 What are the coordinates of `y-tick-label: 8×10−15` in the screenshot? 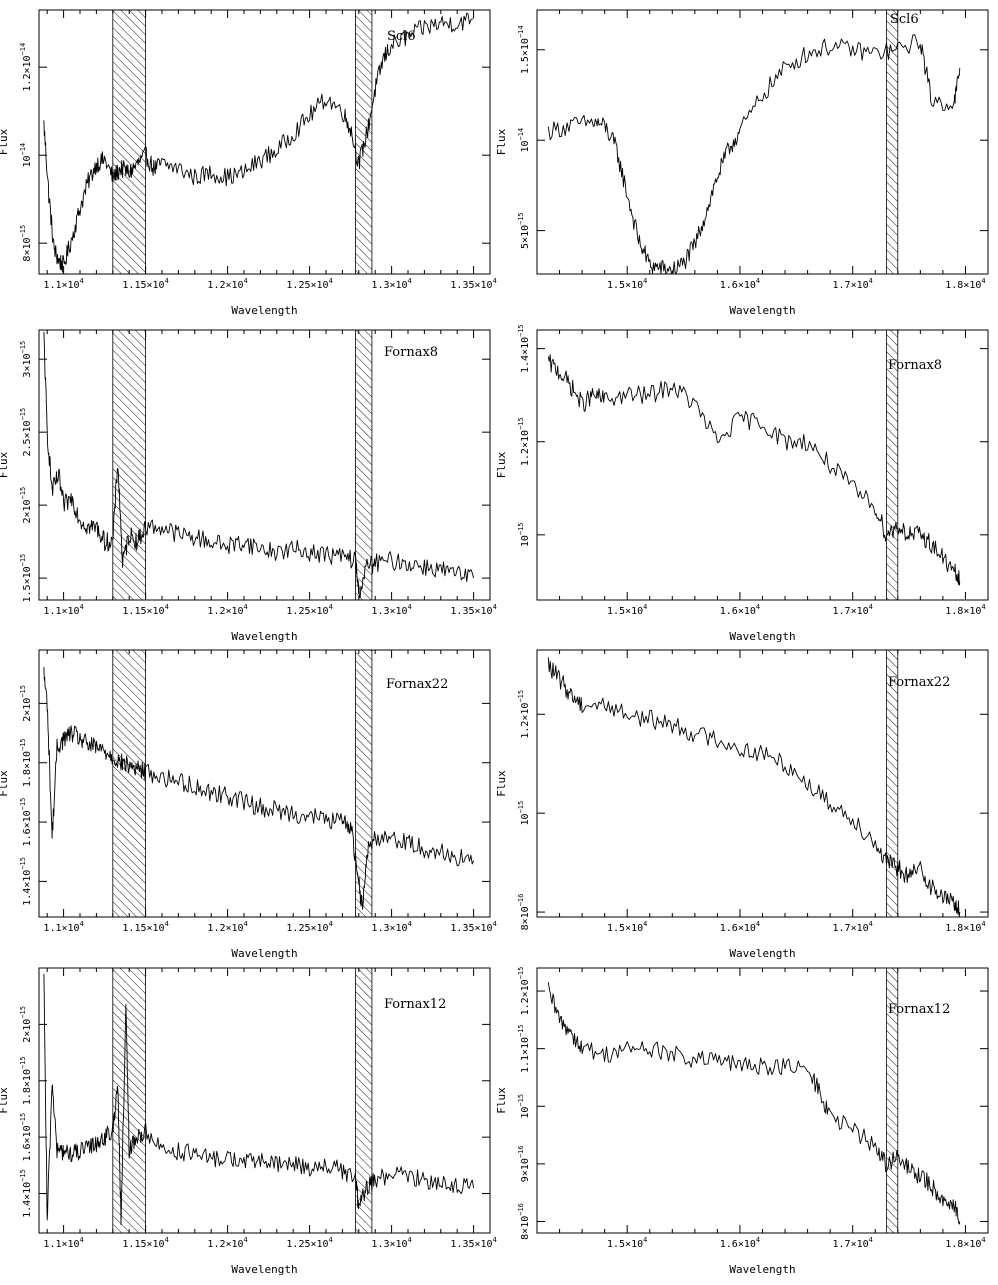 It's located at (26, 243).